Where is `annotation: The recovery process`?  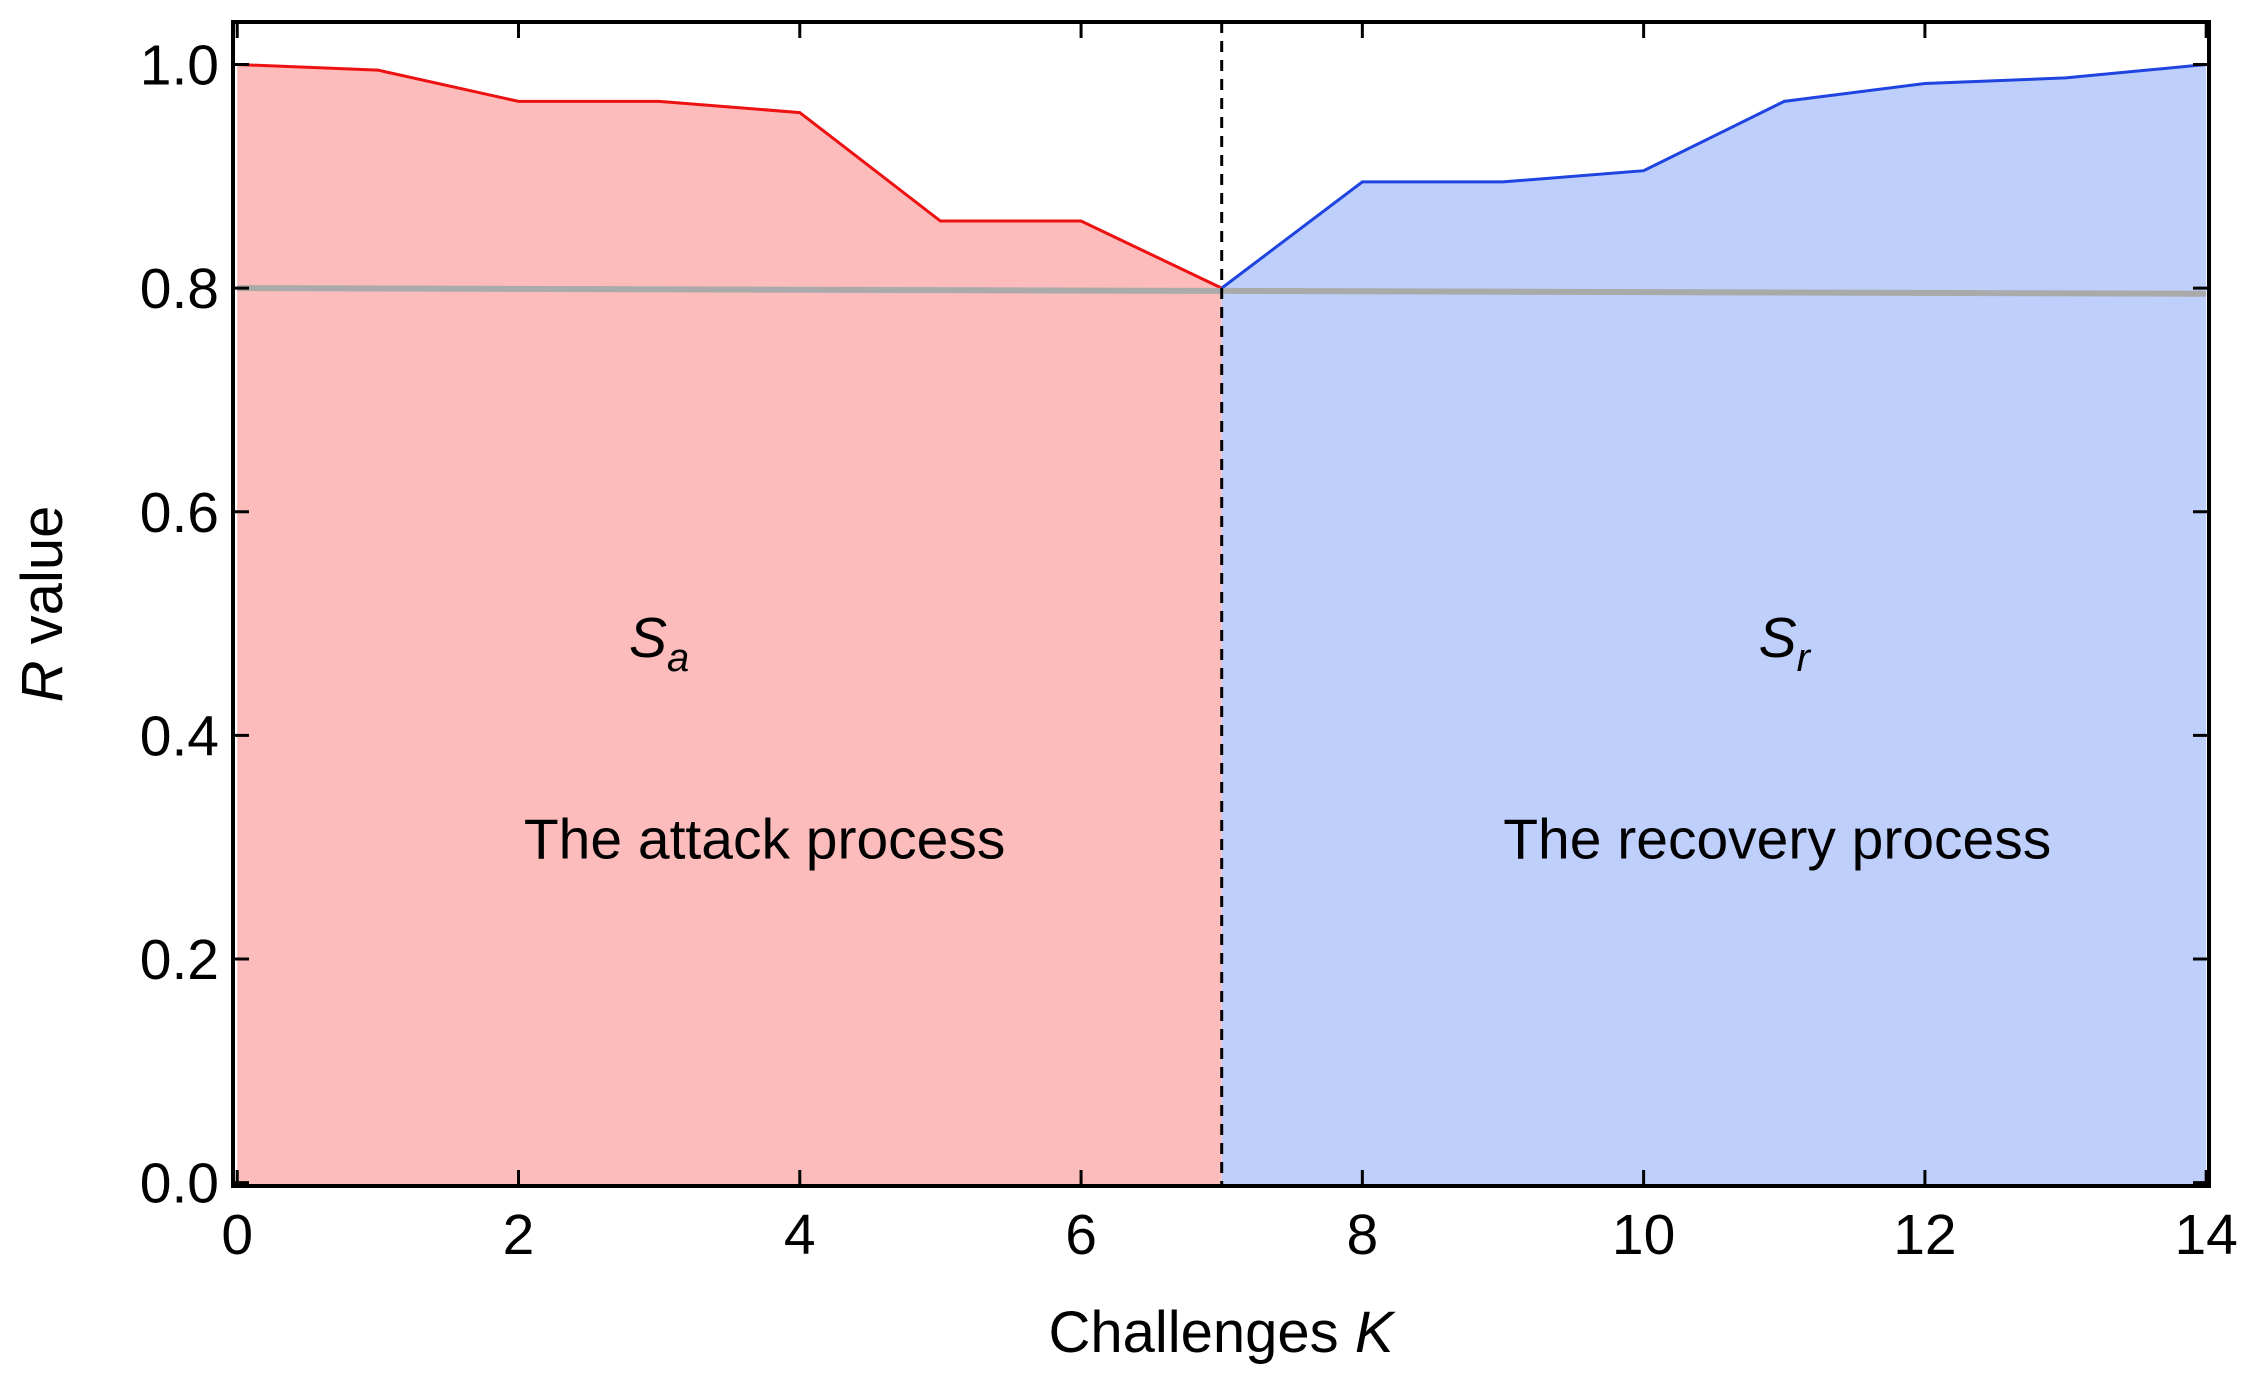
annotation: The recovery process is located at coordinates (1777, 839).